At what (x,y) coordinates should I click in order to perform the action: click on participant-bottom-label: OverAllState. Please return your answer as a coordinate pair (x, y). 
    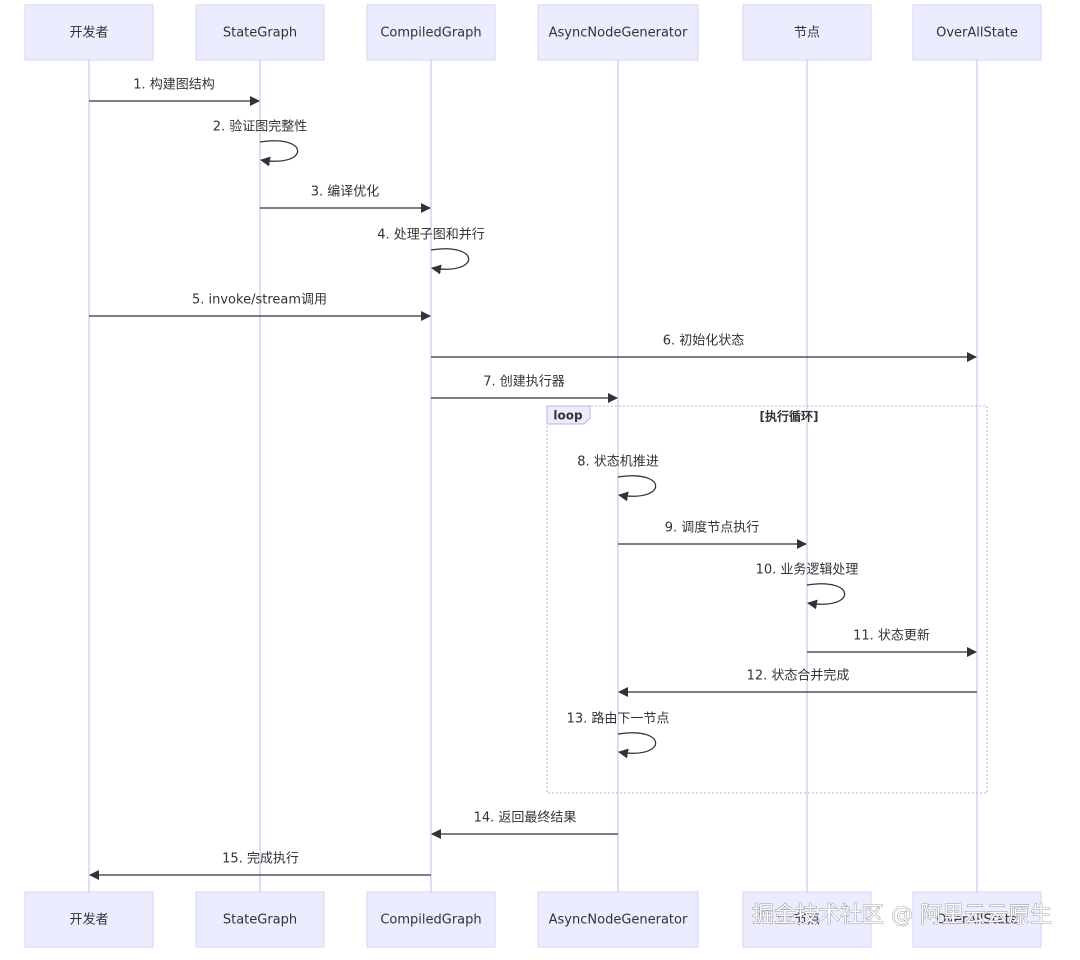
    Looking at the image, I should click on (977, 920).